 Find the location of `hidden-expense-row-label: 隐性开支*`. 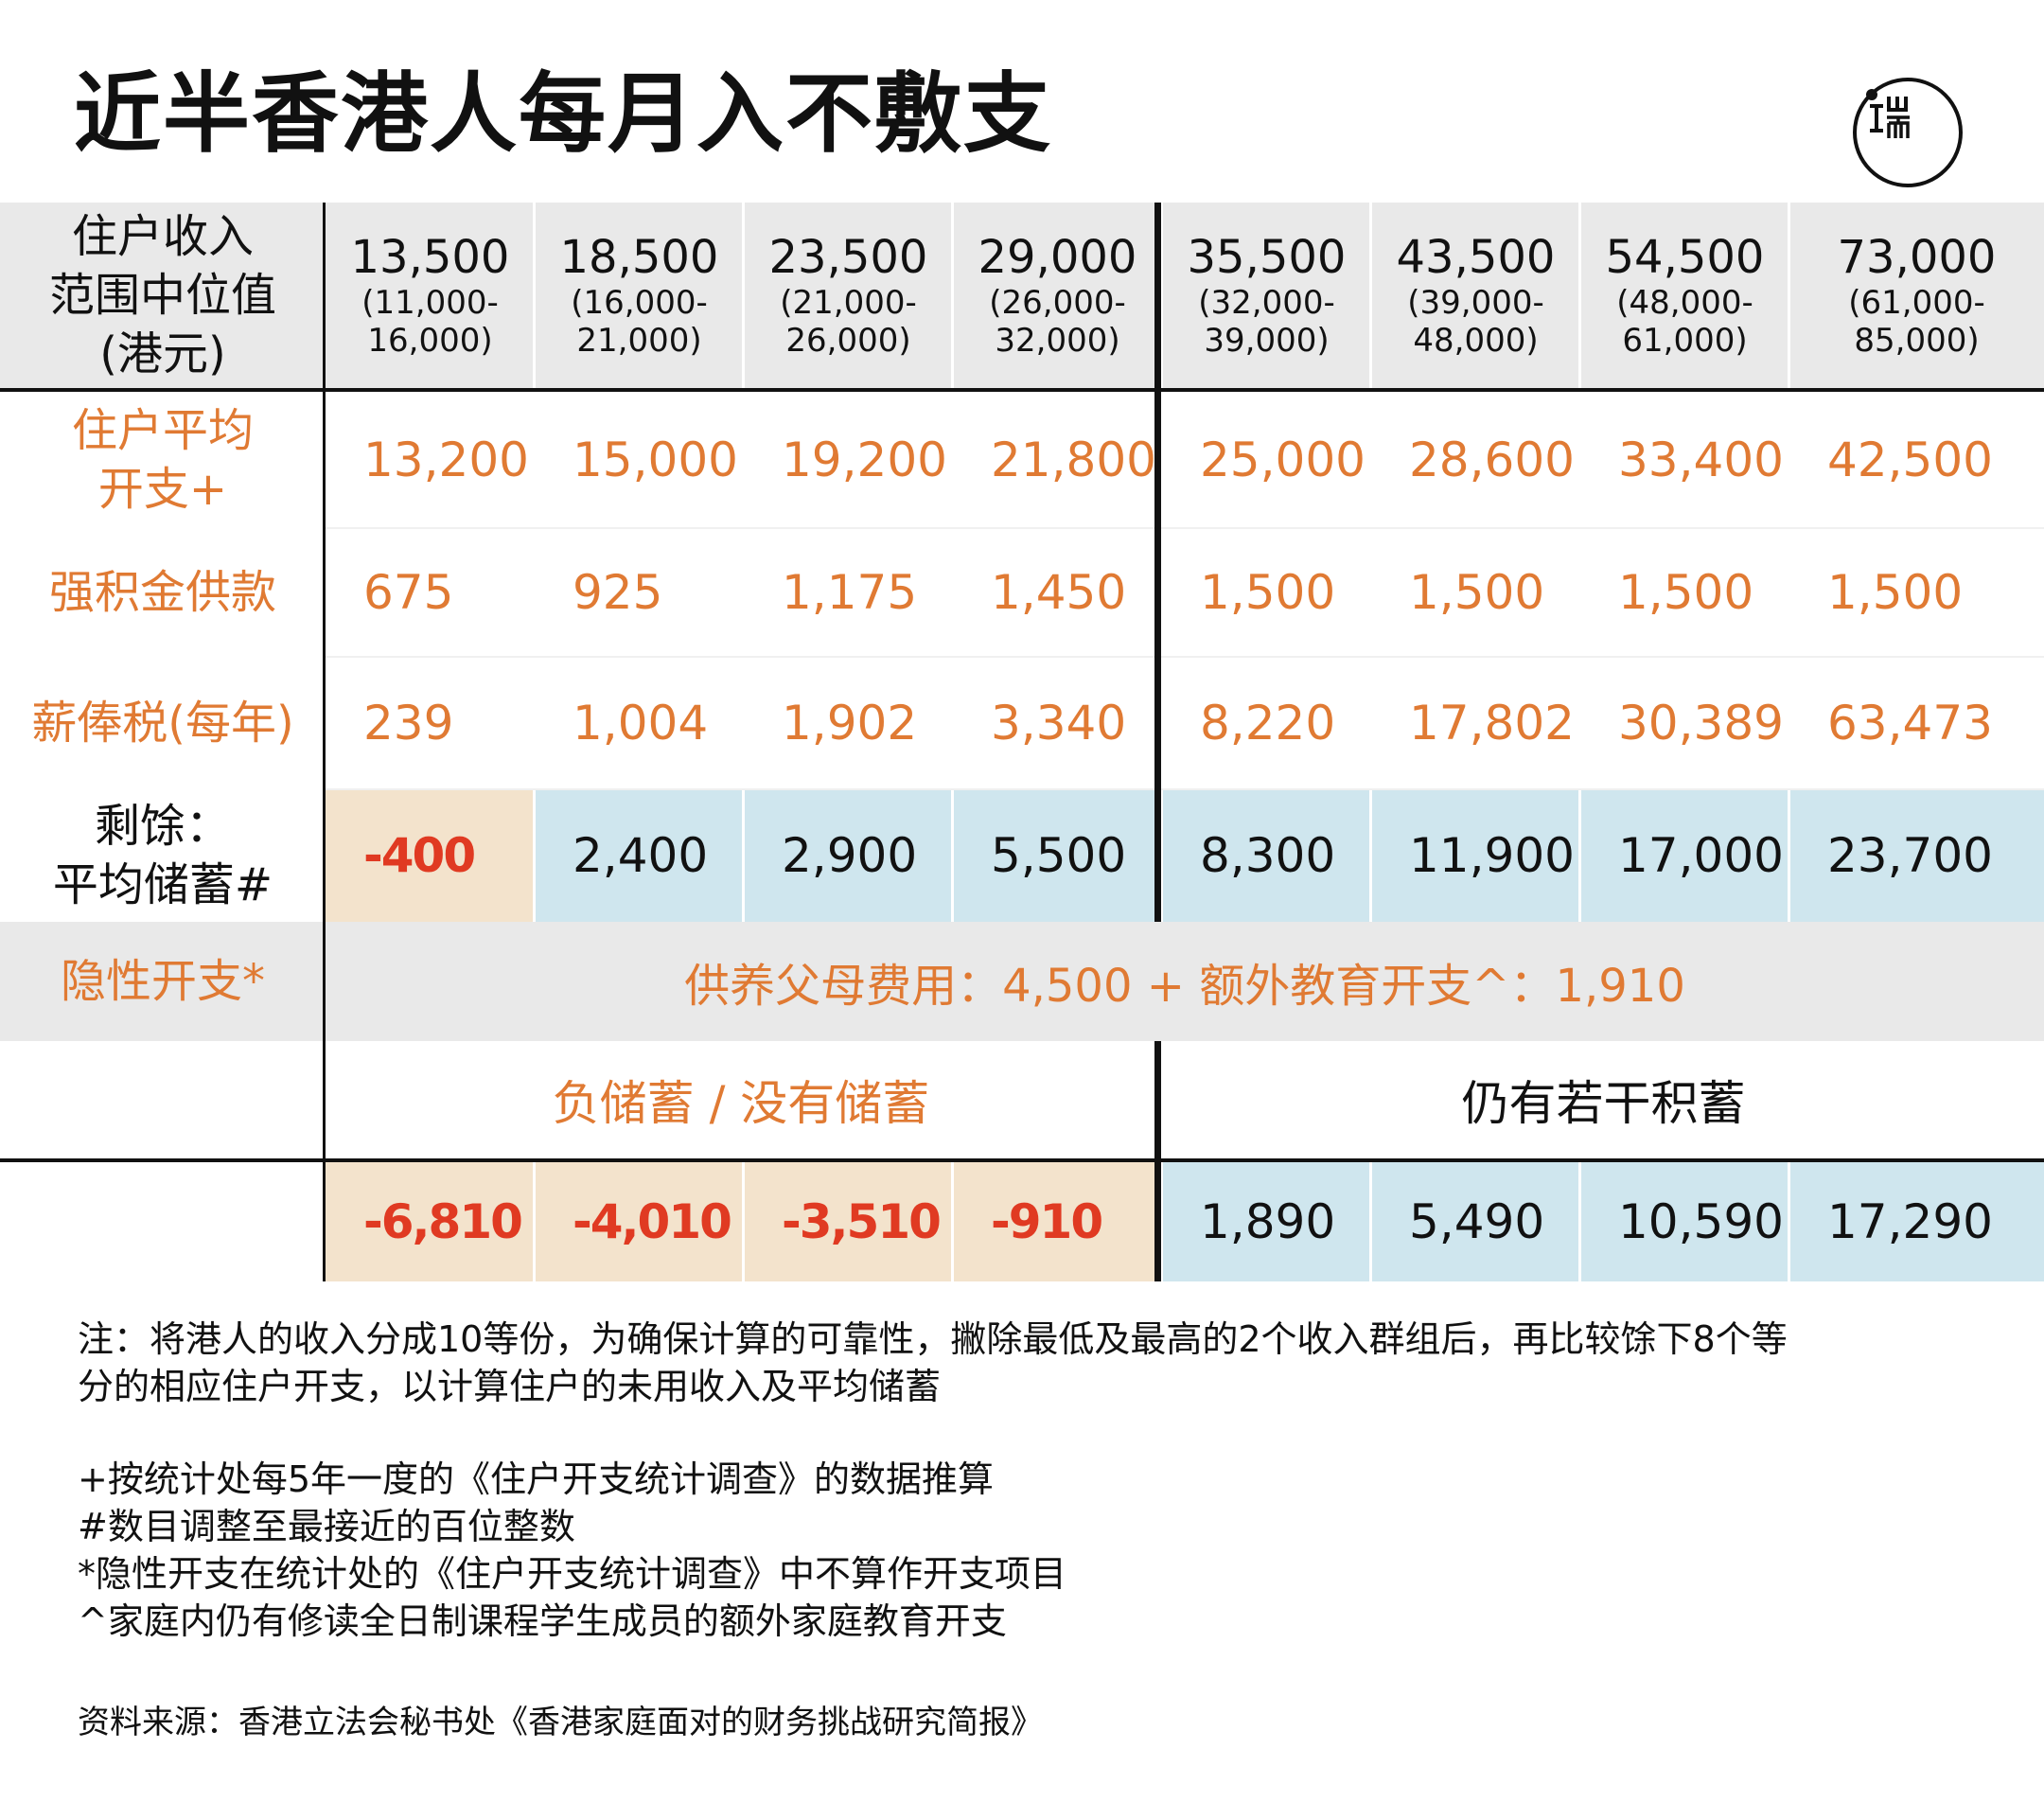

hidden-expense-row-label: 隐性开支* is located at coordinates (163, 981).